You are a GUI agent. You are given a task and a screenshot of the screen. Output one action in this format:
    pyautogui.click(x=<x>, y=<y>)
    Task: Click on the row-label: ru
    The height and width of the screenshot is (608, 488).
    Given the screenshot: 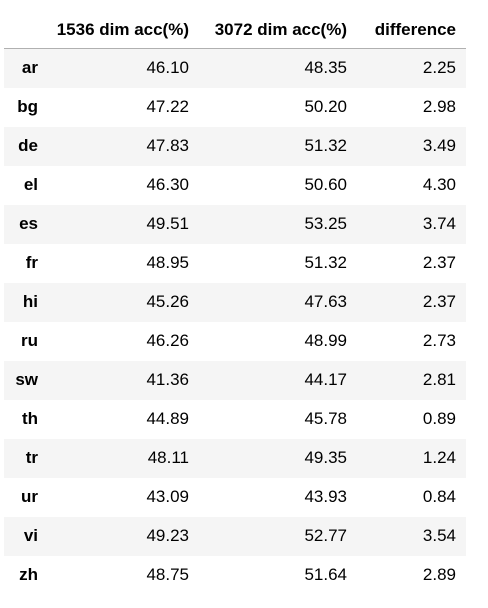 What is the action you would take?
    pyautogui.click(x=29, y=340)
    